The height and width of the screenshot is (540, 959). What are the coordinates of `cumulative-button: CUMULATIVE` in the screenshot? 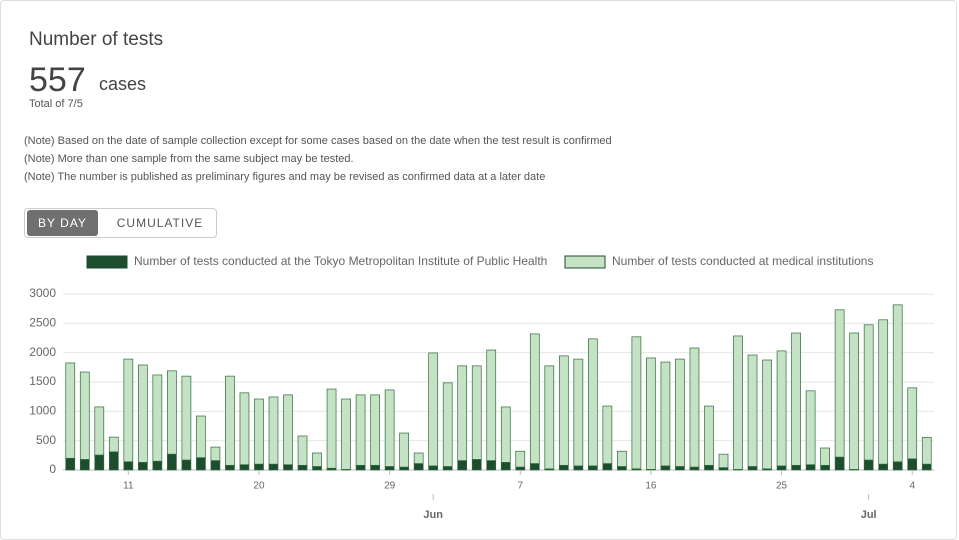 It's located at (160, 223).